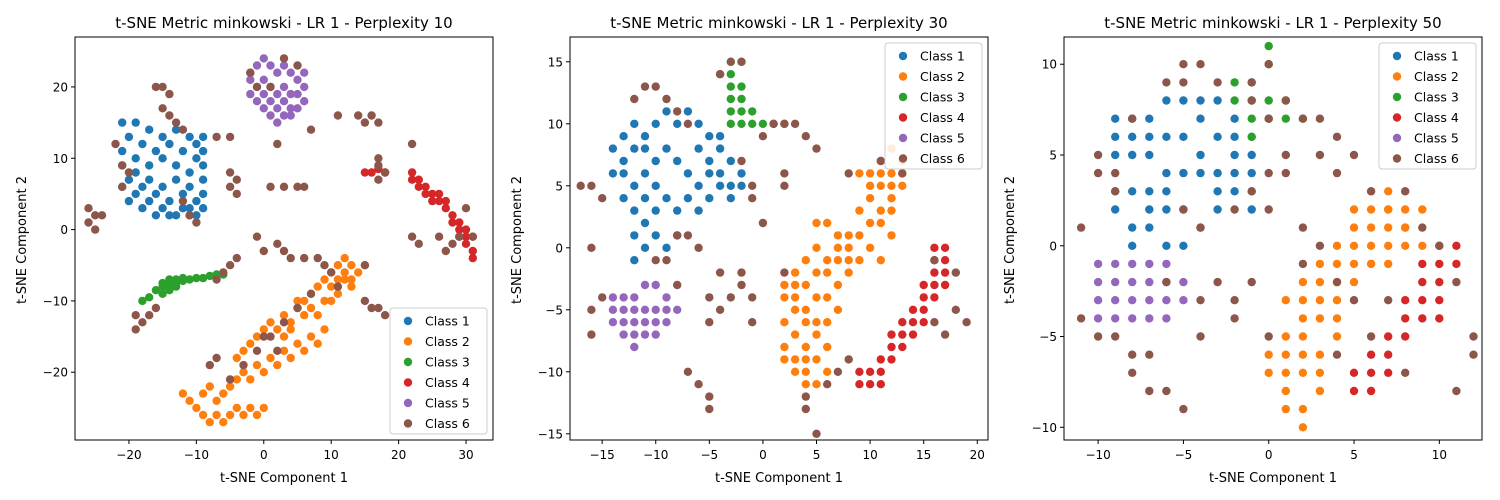 The width and height of the screenshot is (1500, 500). What do you see at coordinates (447, 423) in the screenshot?
I see `legend-label: Class 6` at bounding box center [447, 423].